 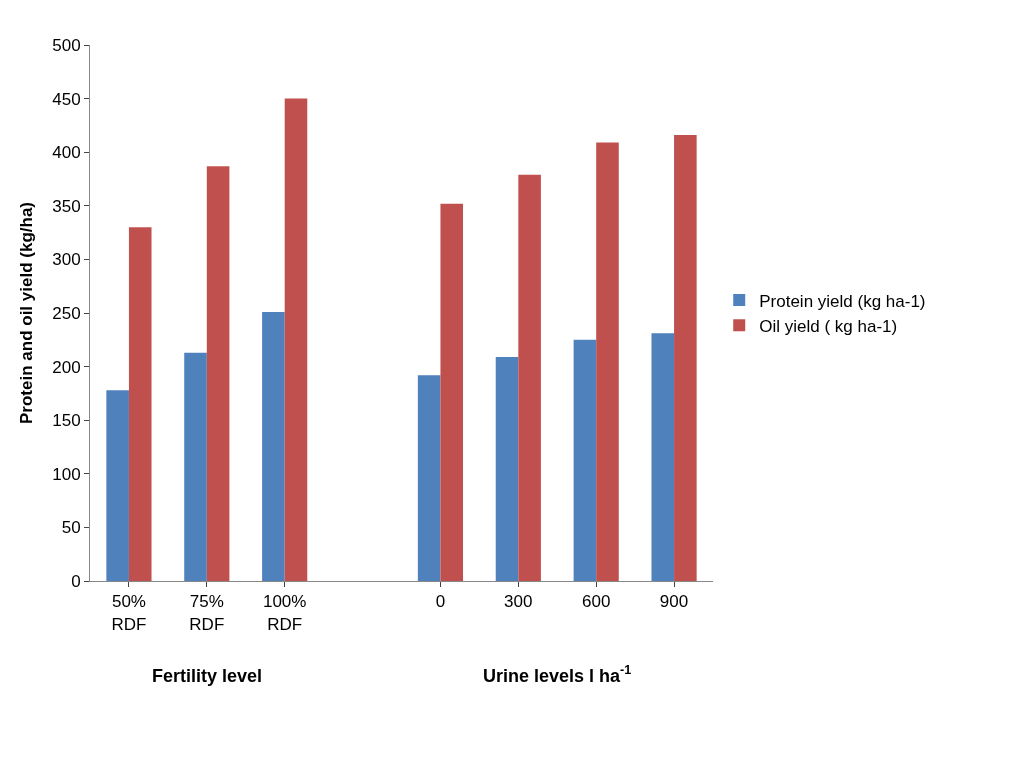 I want to click on y-tick-label: 500, so click(x=66, y=45).